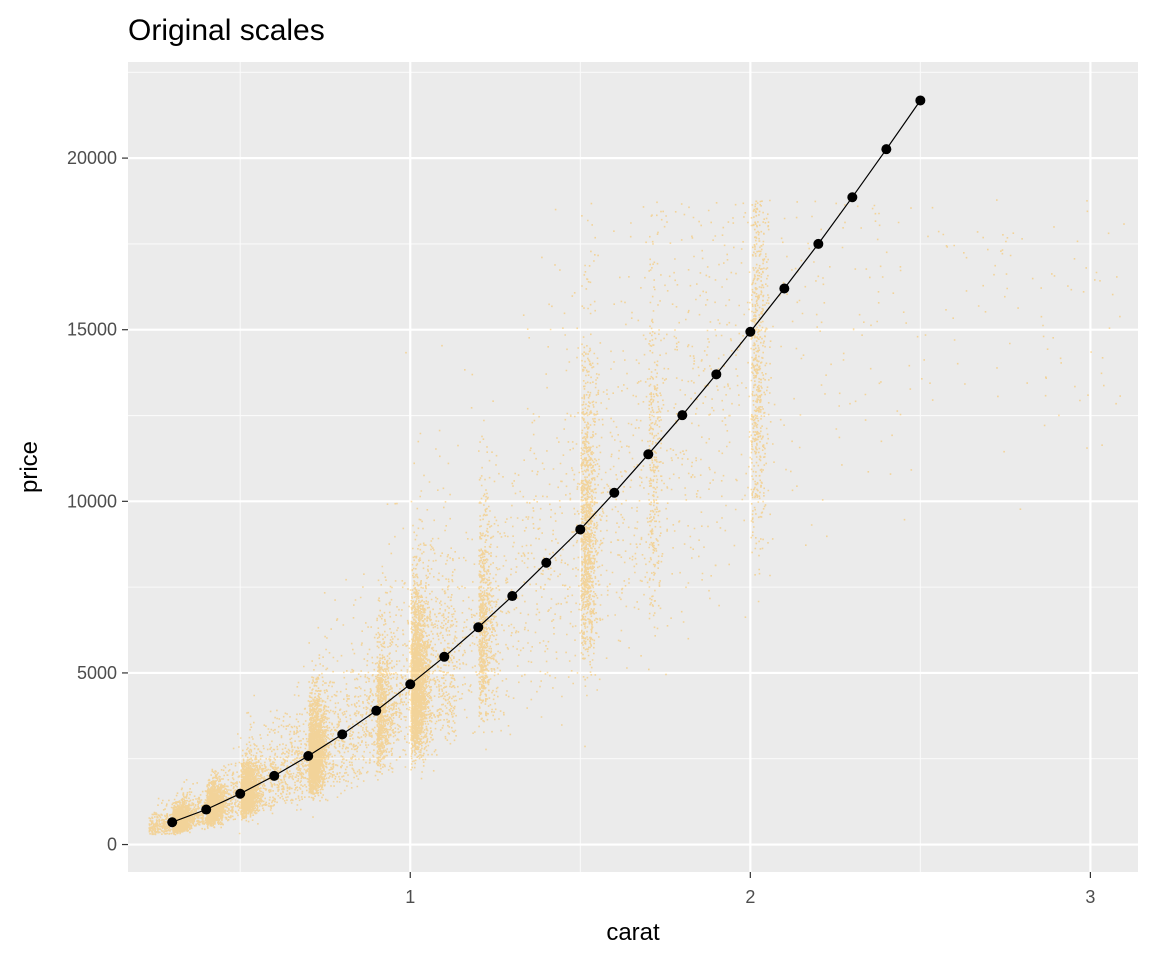  I want to click on y-tick-label: 0, so click(112, 845).